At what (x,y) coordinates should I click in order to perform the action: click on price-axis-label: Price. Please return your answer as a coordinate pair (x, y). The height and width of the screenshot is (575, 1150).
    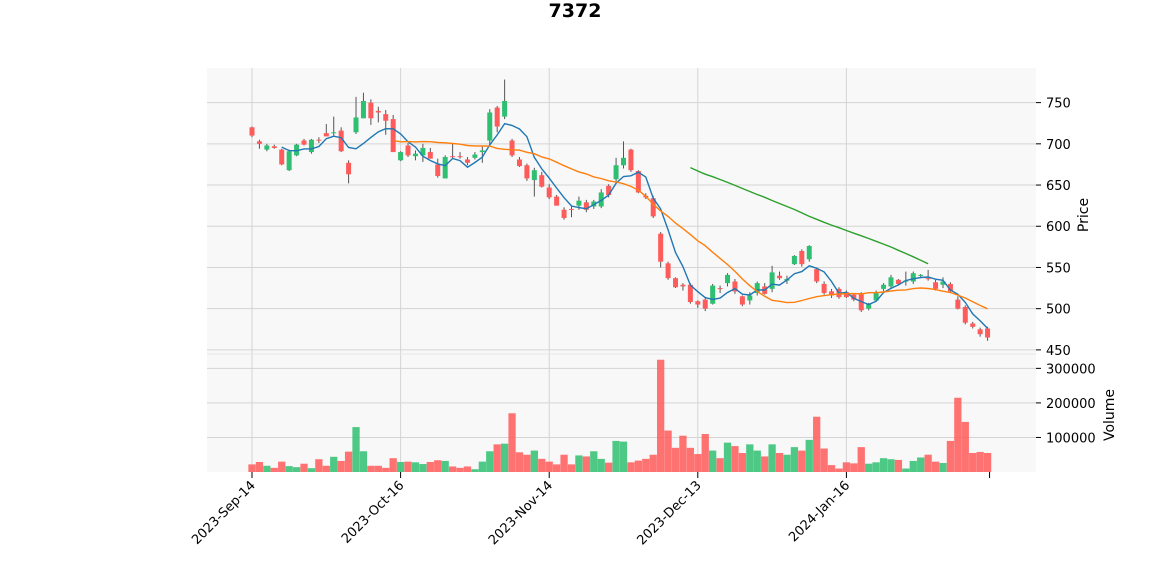
    Looking at the image, I should click on (1084, 215).